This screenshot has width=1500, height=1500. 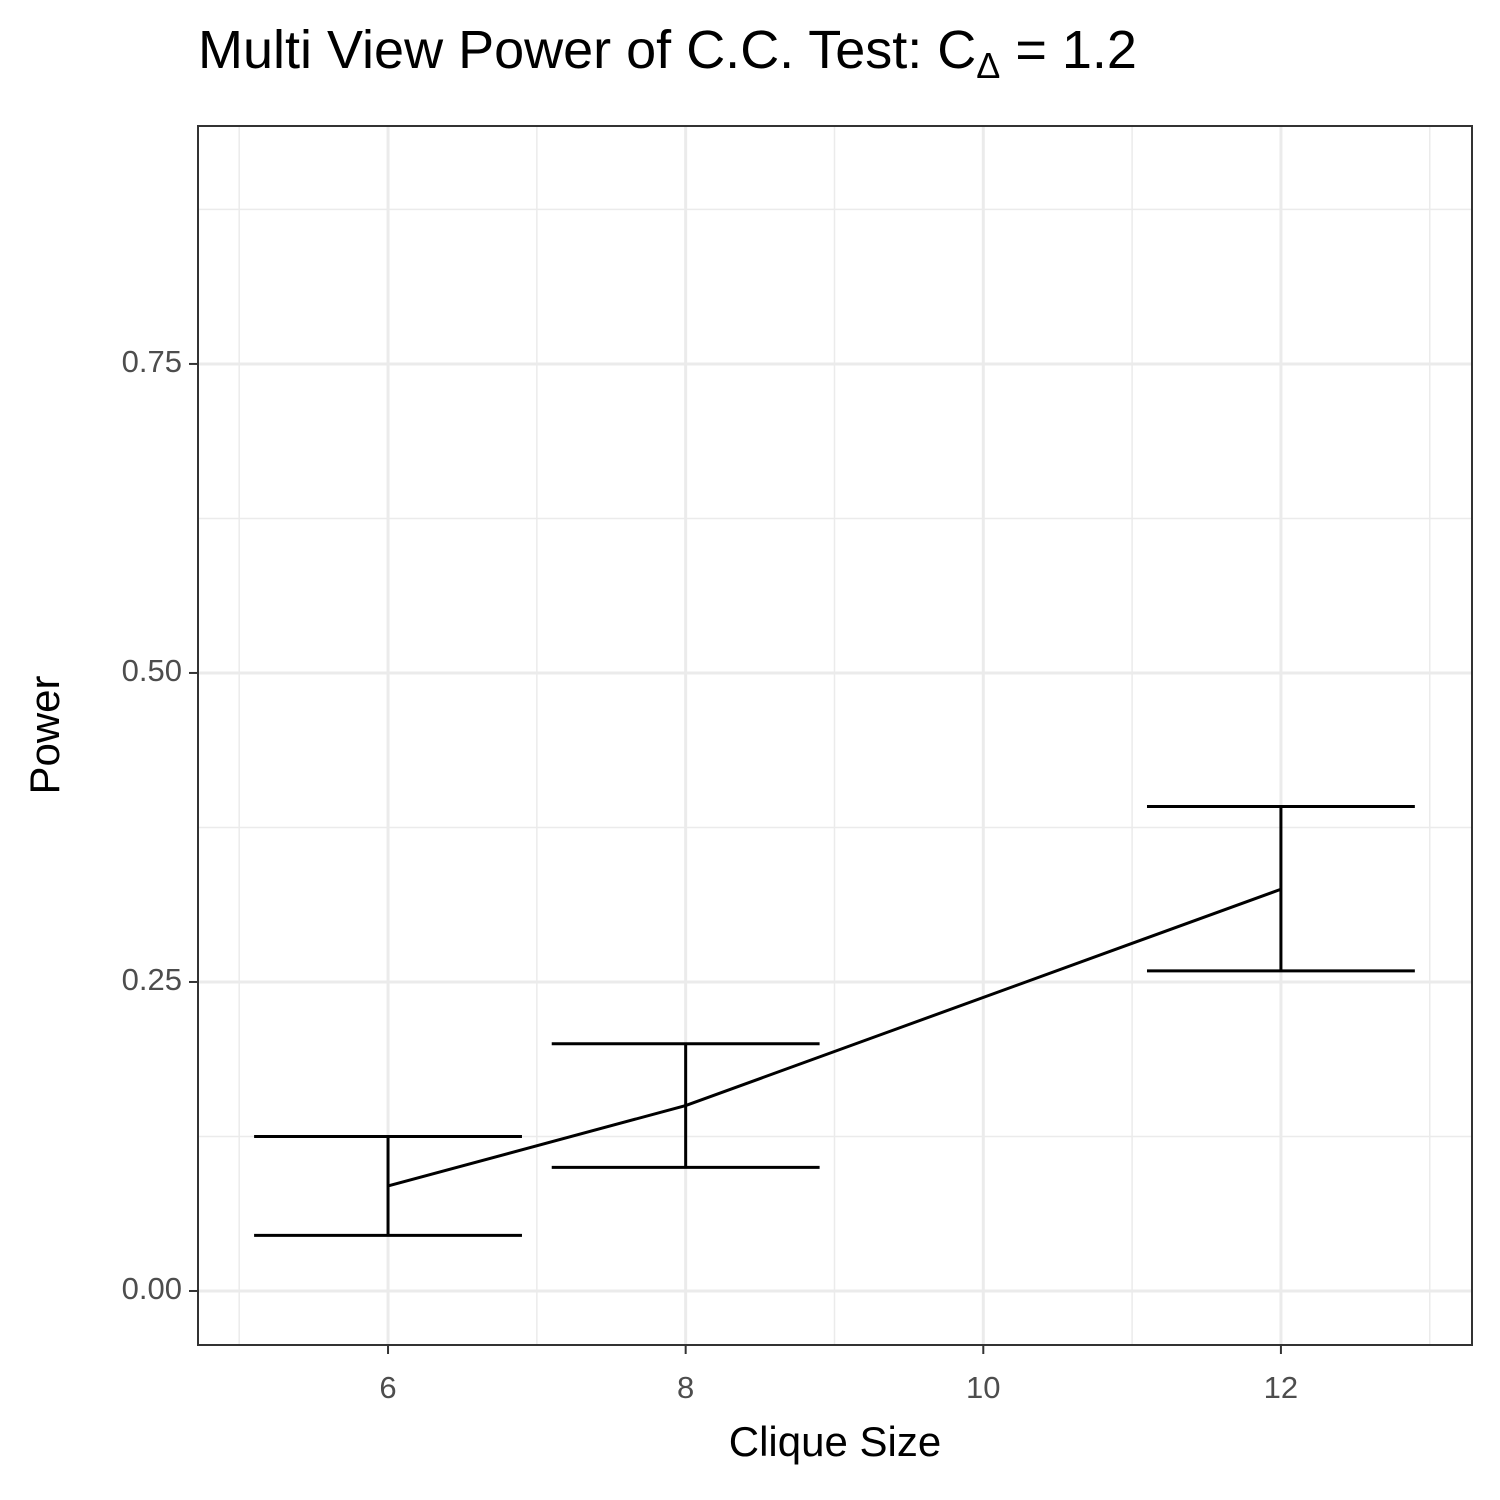 I want to click on line, so click(x=834, y=1037).